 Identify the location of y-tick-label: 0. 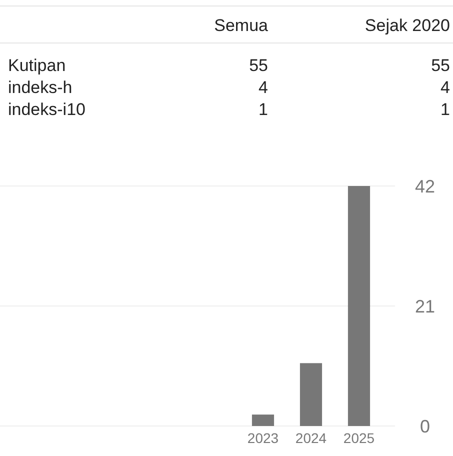
(425, 426).